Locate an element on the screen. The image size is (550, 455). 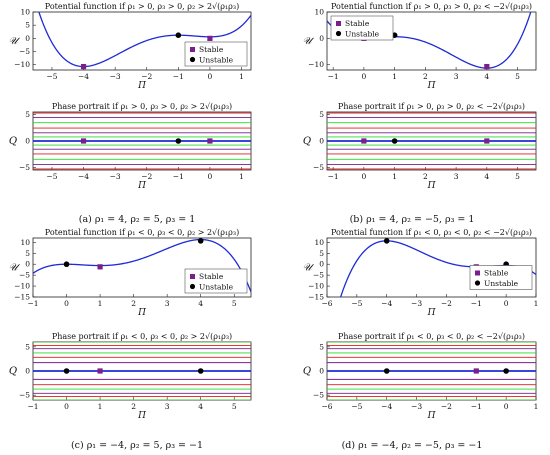
x-tick-label: 5 is located at coordinates (234, 406).